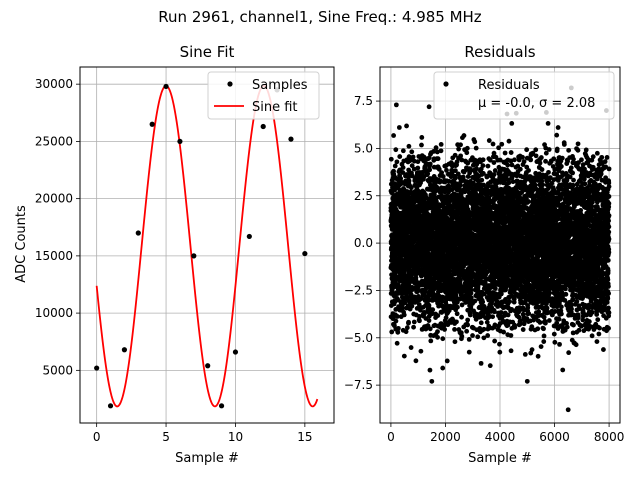 The image size is (640, 480). I want to click on sine-fit-title: Sine Fit, so click(207, 52).